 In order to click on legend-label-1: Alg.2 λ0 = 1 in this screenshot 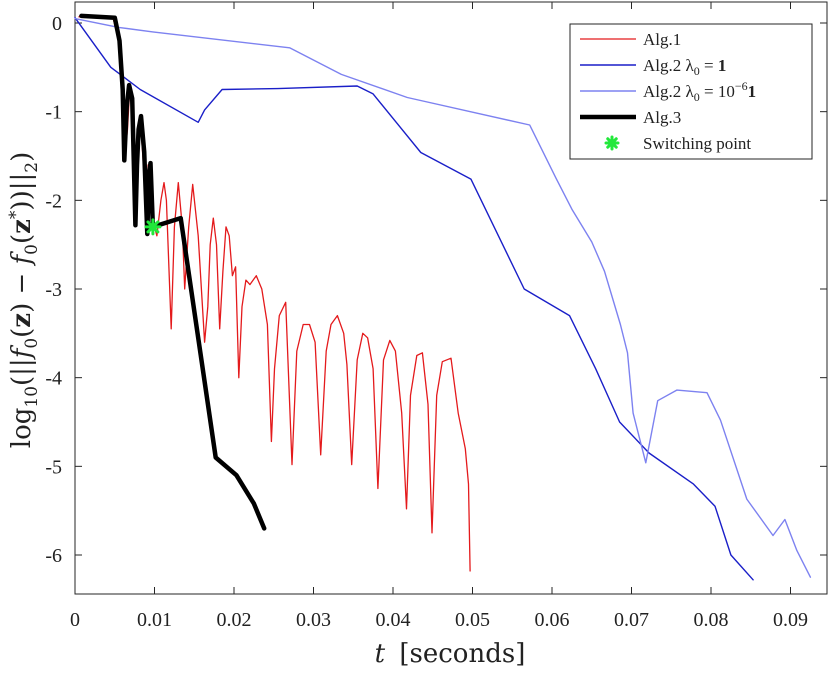, I will do `click(684, 67)`.